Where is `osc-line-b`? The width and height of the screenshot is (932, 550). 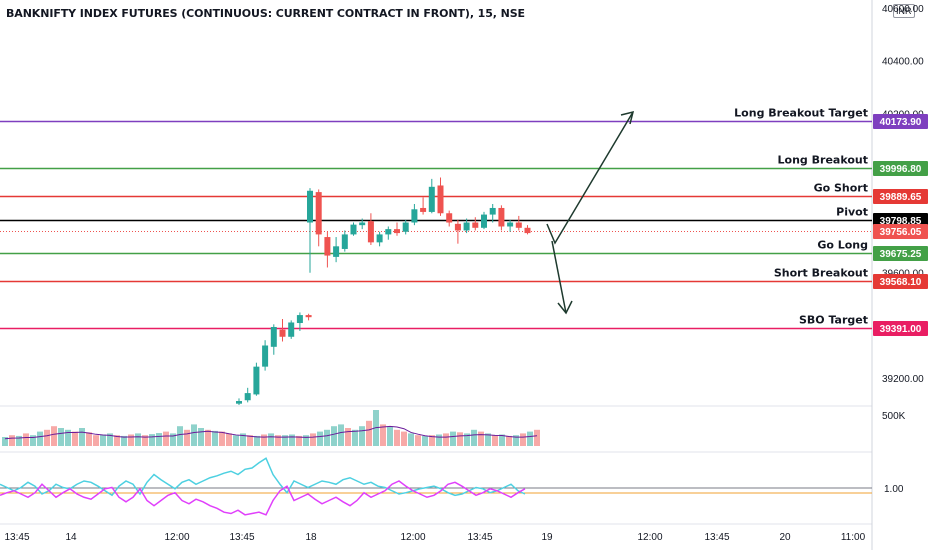
osc-line-b is located at coordinates (263, 498).